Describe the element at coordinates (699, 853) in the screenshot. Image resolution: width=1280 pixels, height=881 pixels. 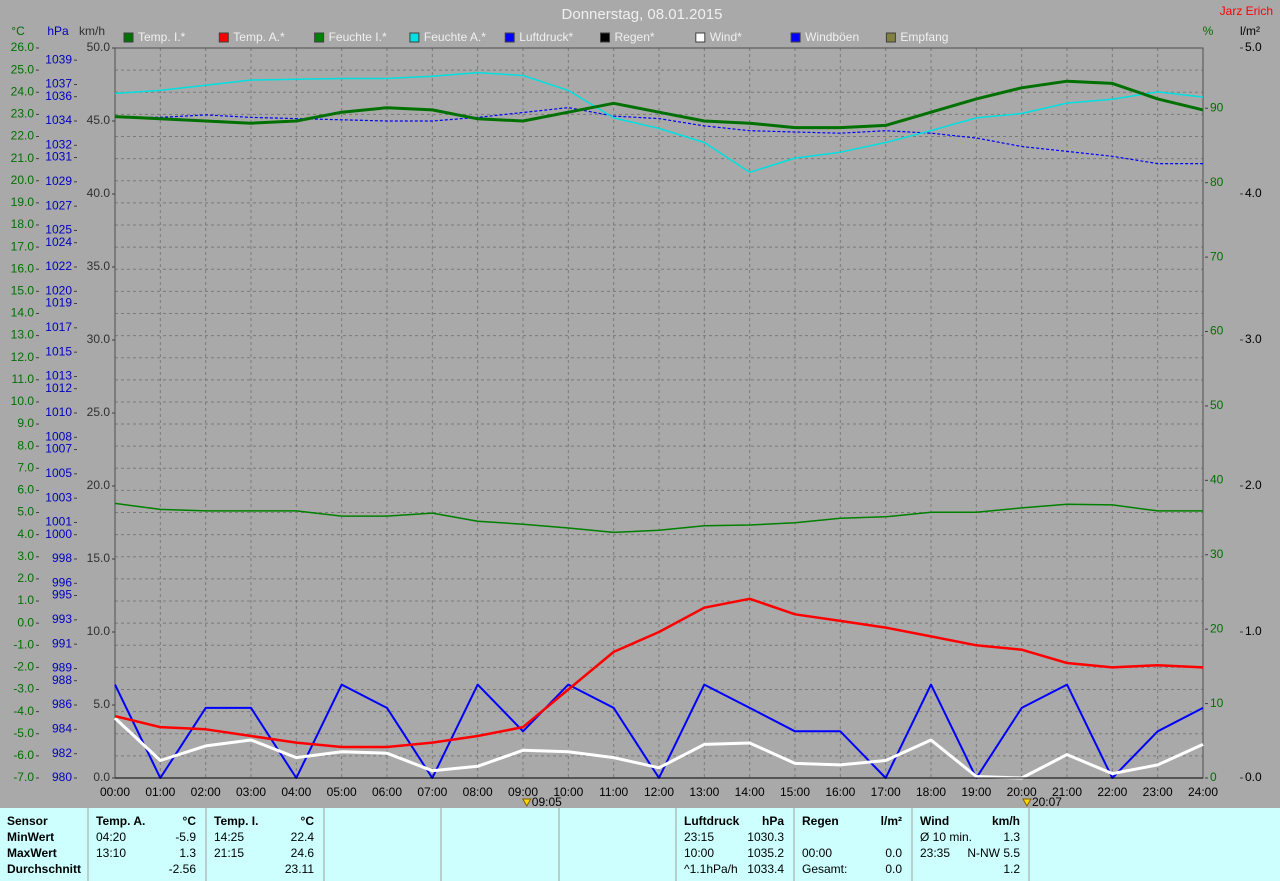
I see `panel-cell: 10:00` at that location.